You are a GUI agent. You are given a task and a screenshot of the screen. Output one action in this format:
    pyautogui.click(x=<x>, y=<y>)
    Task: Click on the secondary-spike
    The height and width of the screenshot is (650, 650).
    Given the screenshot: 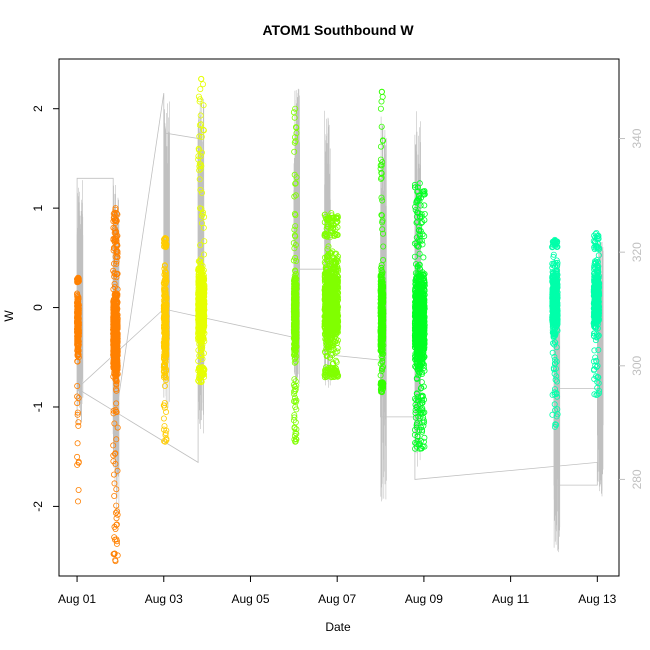 What is the action you would take?
    pyautogui.click(x=600, y=369)
    